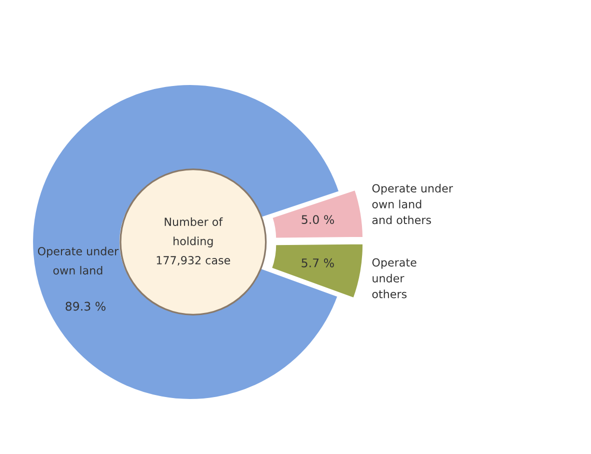  I want to click on slice-label: Operate under own land and others, so click(412, 204).